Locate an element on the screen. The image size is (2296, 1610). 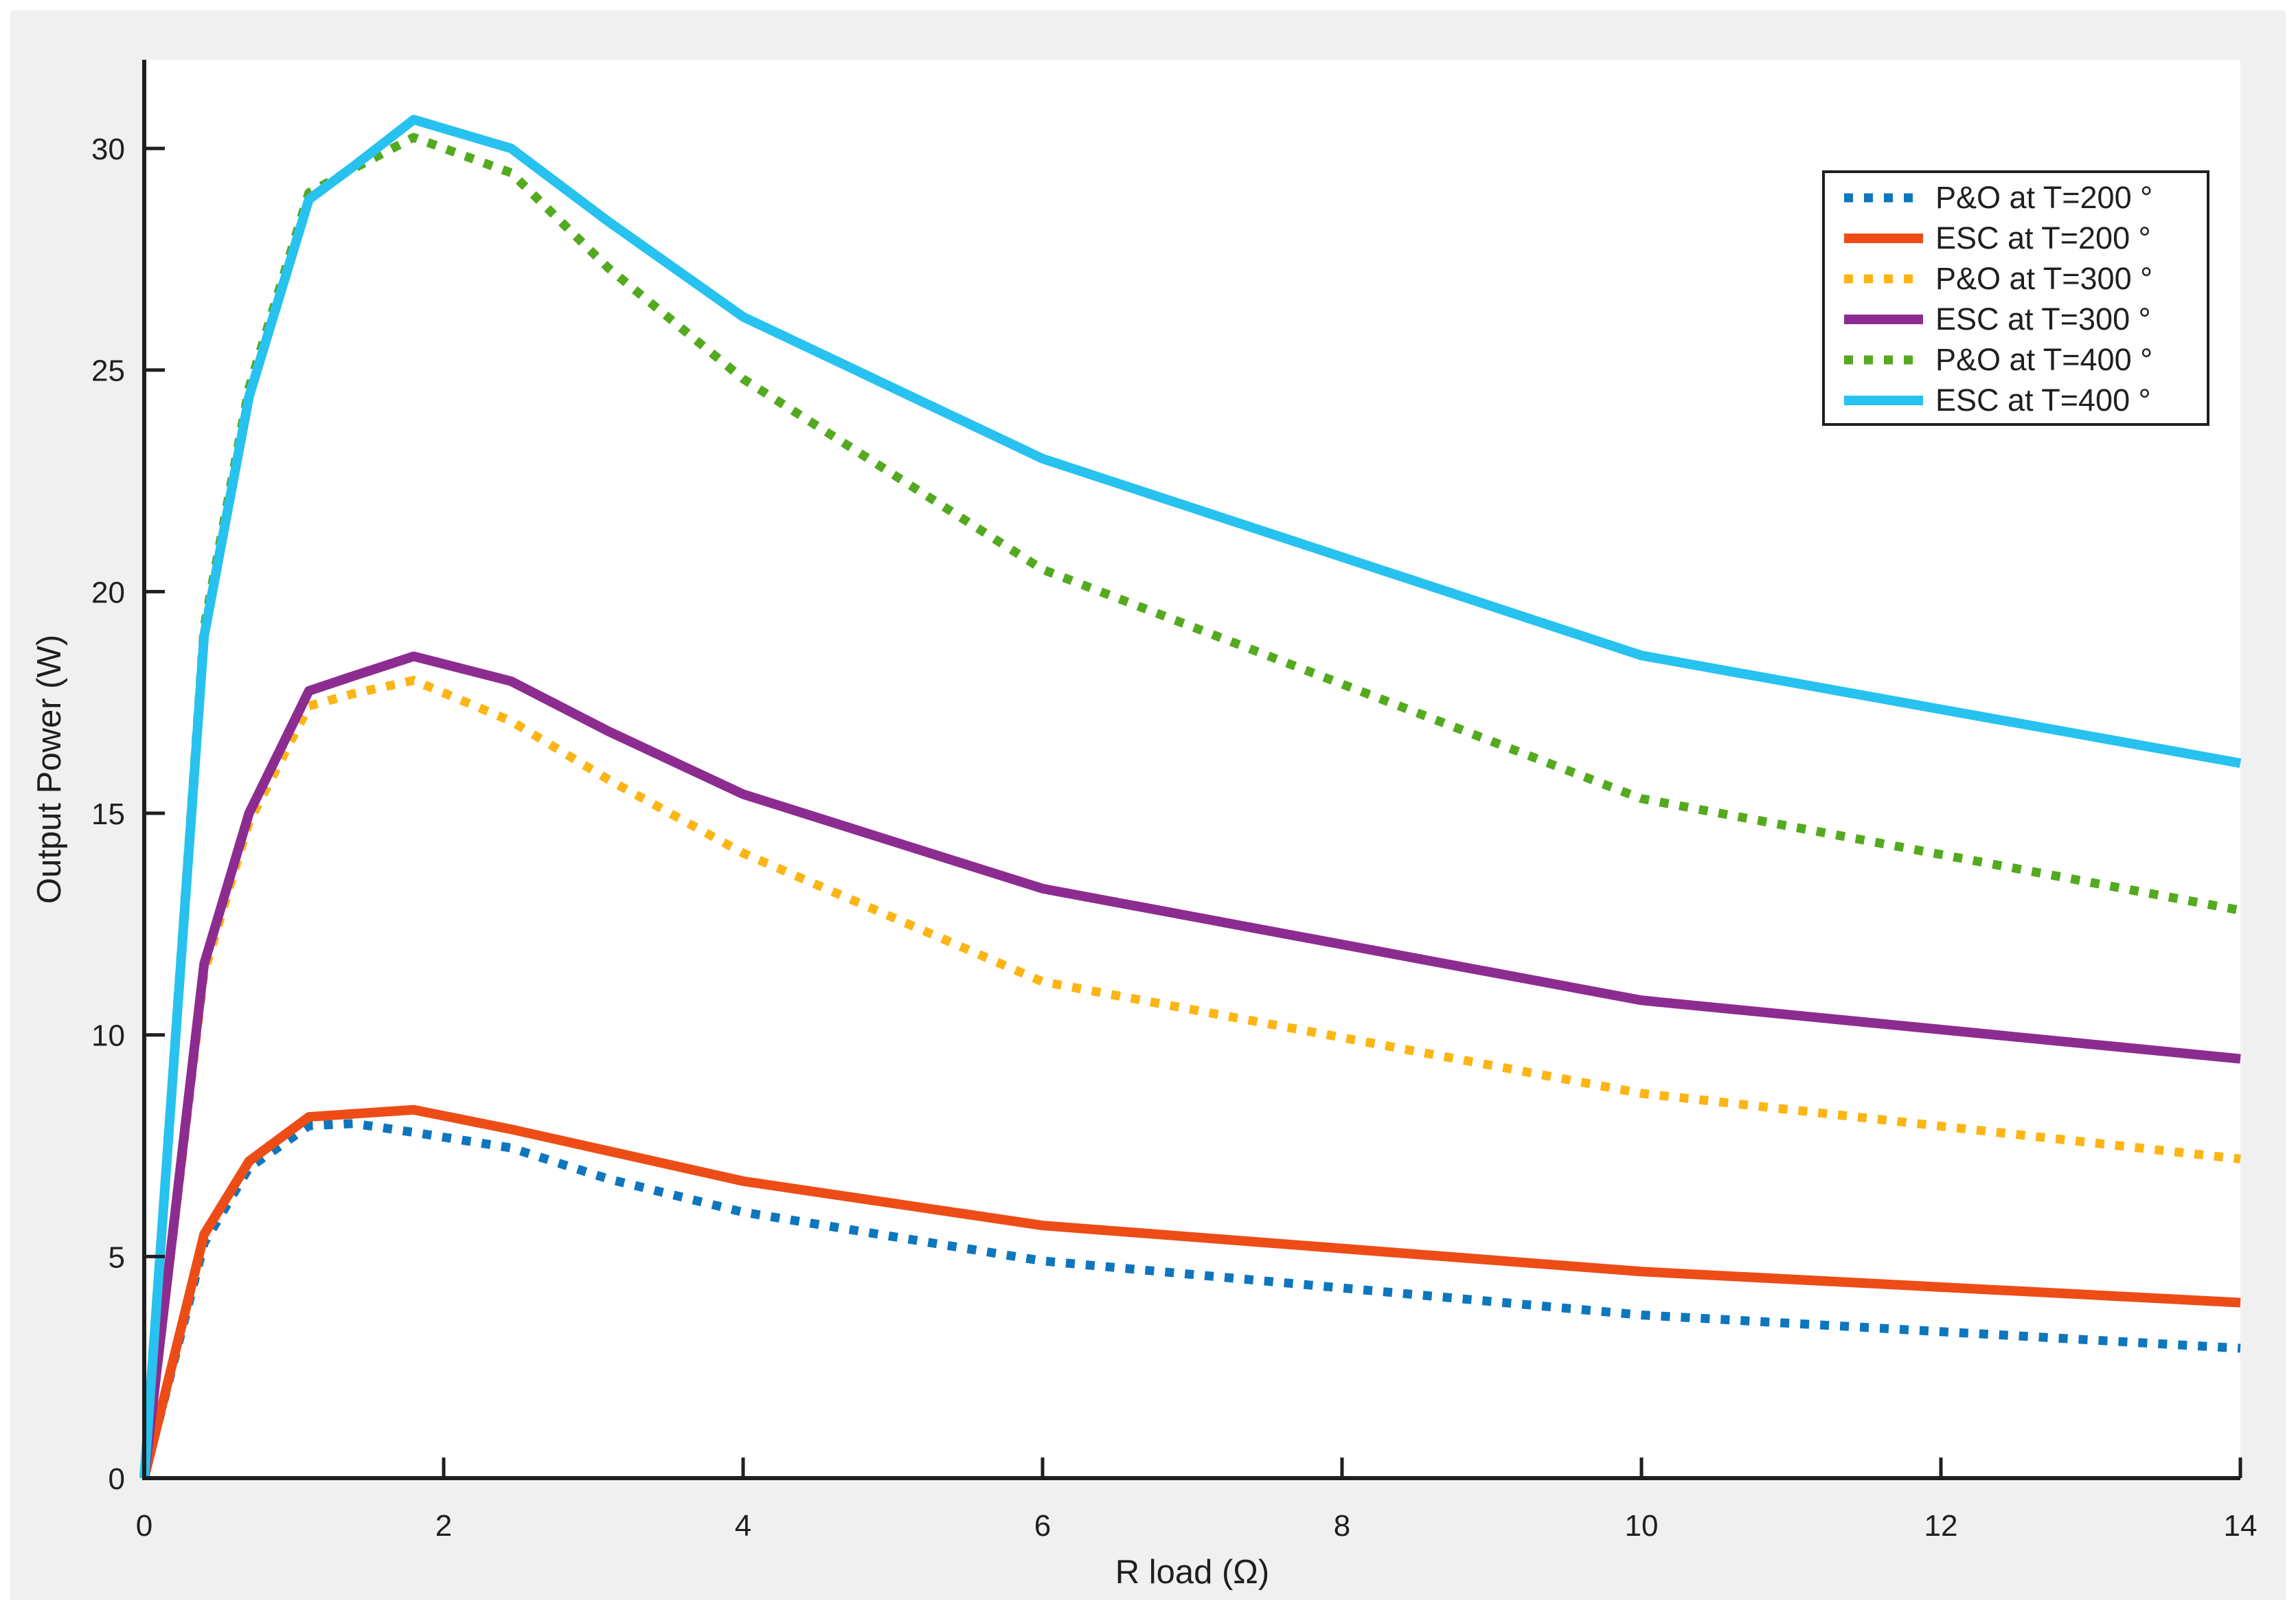
legend-label-1: ESC at T=200 ° is located at coordinates (2043, 238).